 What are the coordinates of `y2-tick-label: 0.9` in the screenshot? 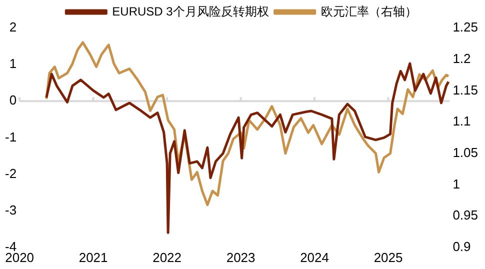 It's located at (461, 246).